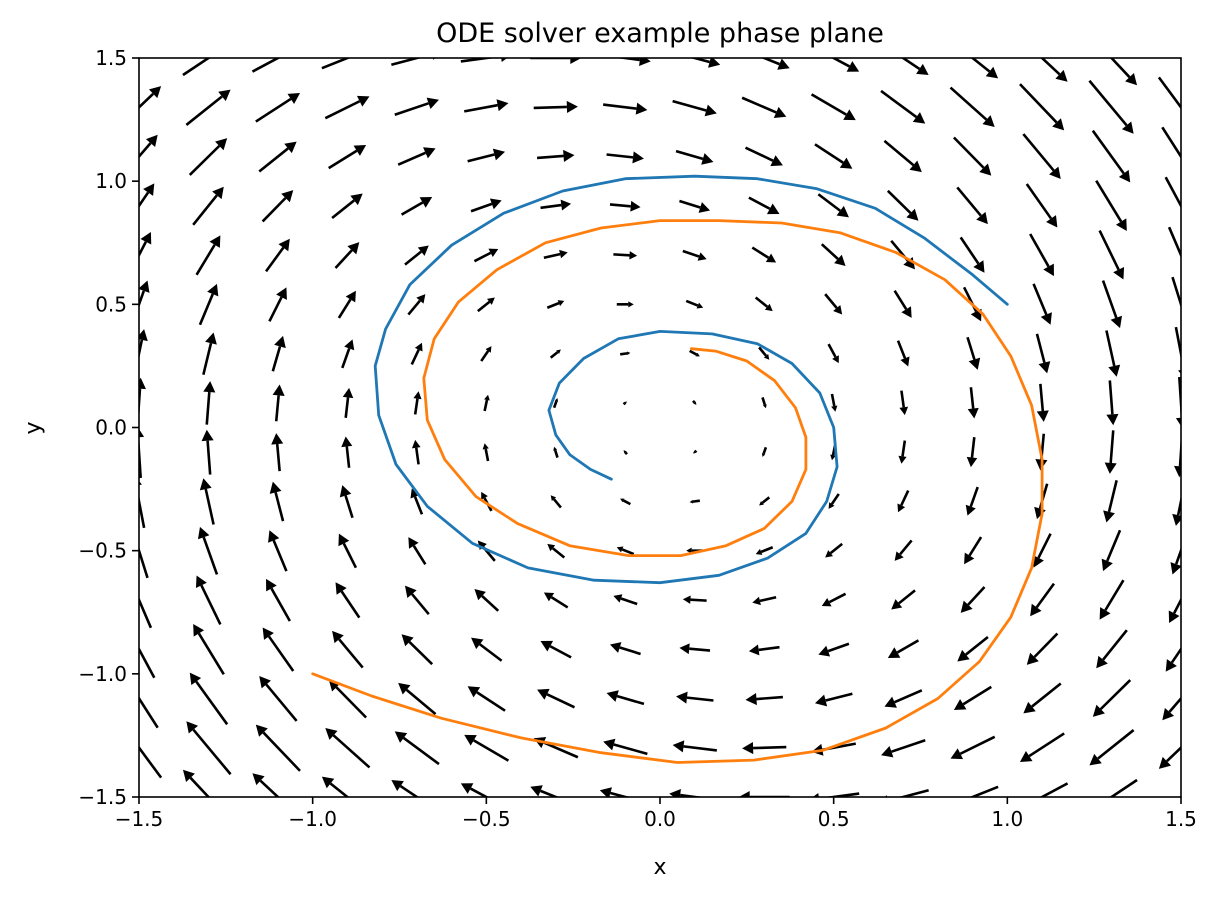 Image resolution: width=1221 pixels, height=898 pixels. What do you see at coordinates (1181, 819) in the screenshot?
I see `x-tick-label: 1.5` at bounding box center [1181, 819].